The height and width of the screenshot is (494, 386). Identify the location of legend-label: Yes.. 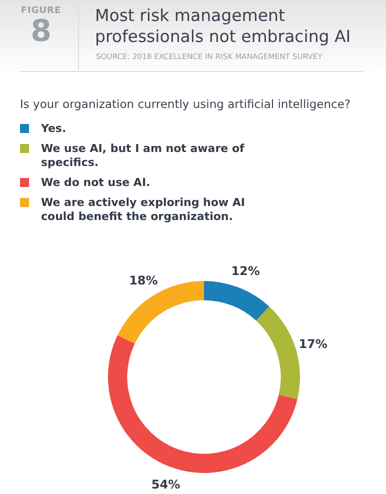
(53, 129).